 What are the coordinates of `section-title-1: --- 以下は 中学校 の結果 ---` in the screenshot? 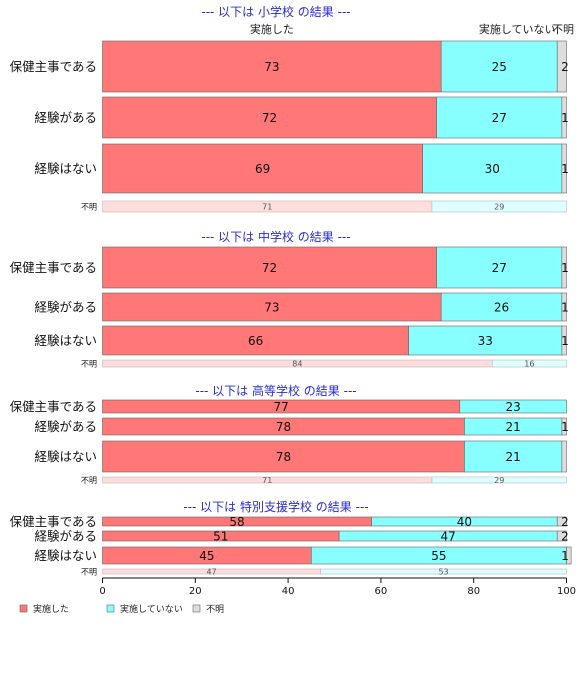 It's located at (275, 236).